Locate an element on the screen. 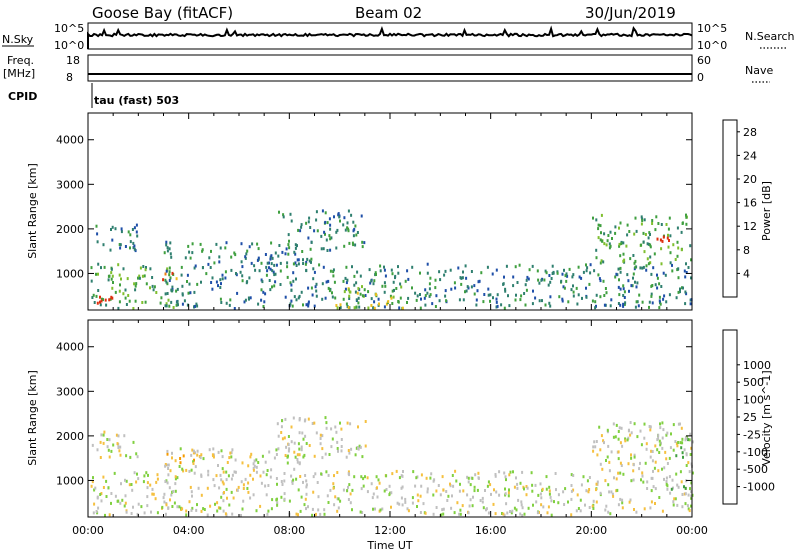 This screenshot has height=554, width=800. nave-label: Nave is located at coordinates (759, 70).